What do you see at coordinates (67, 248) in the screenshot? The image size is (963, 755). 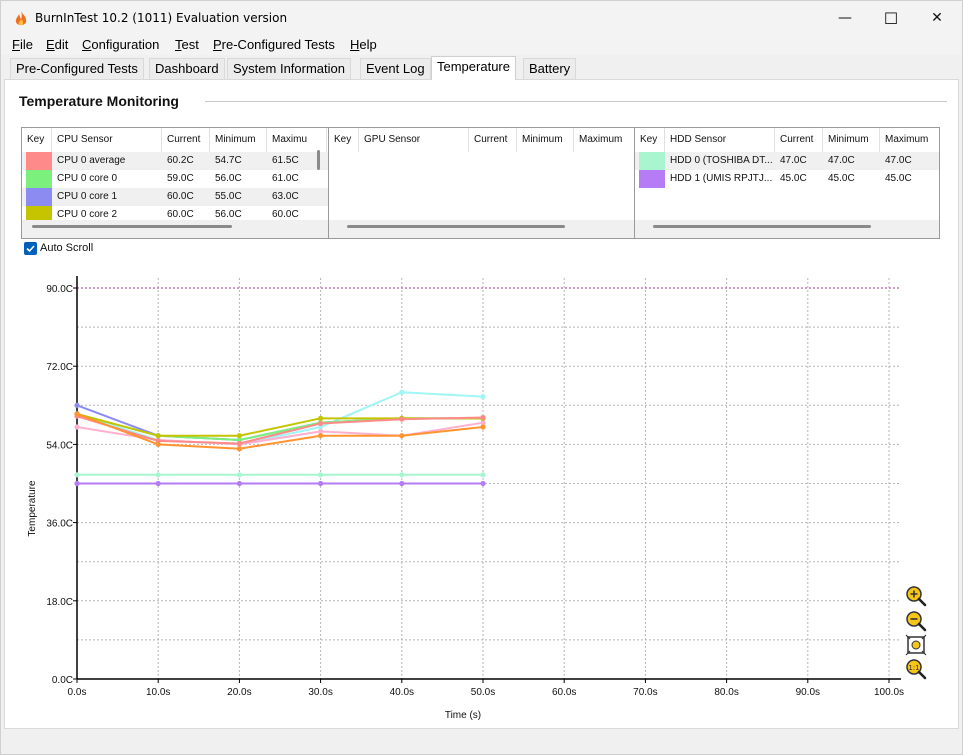 I see `auto-scroll-label: Auto Scroll` at bounding box center [67, 248].